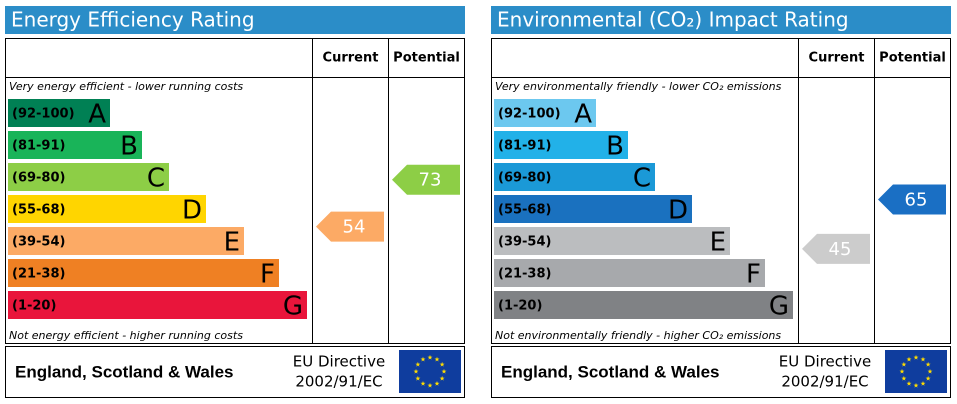 The width and height of the screenshot is (957, 404). What do you see at coordinates (916, 199) in the screenshot?
I see `rating-value: 65` at bounding box center [916, 199].